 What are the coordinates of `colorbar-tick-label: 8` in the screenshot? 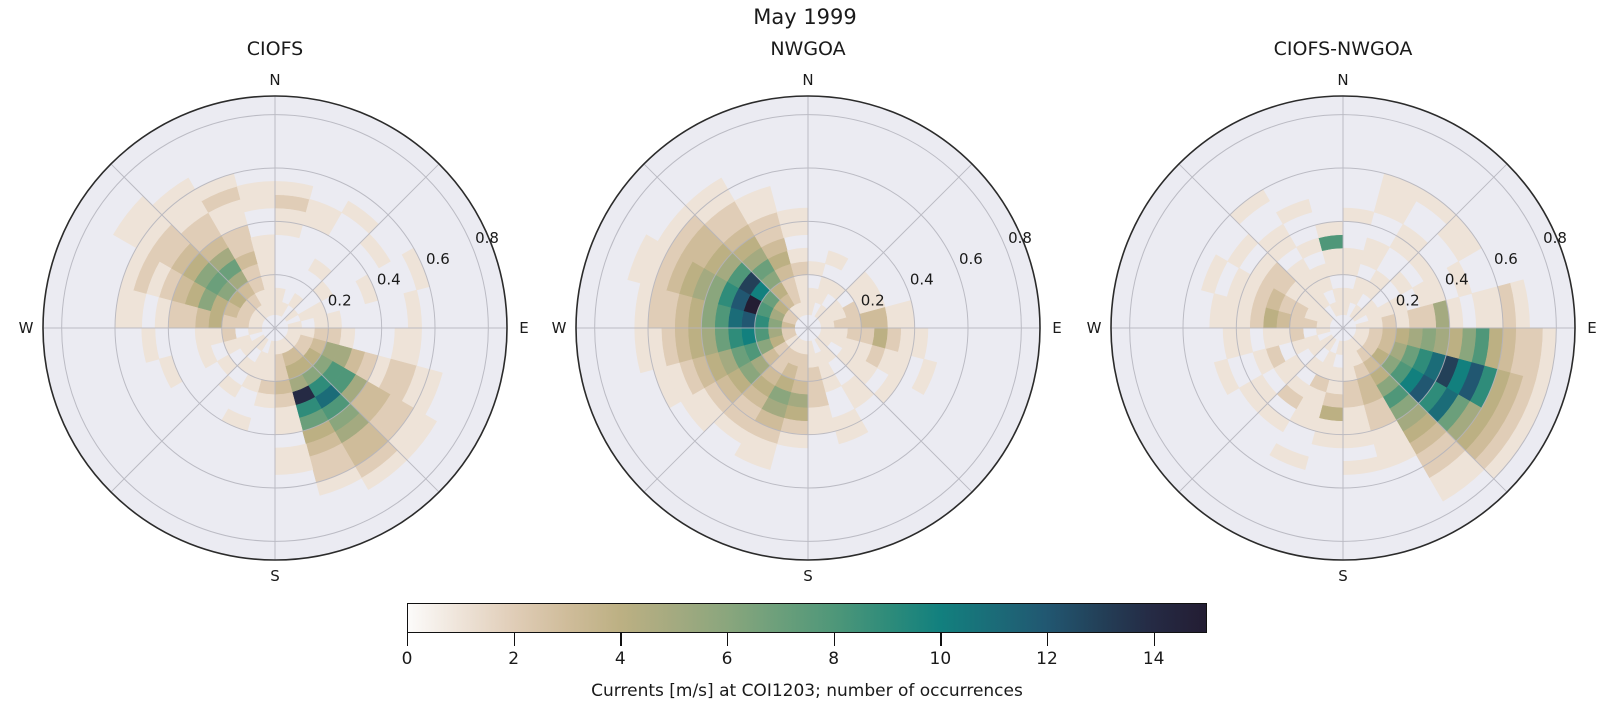 It's located at (834, 659).